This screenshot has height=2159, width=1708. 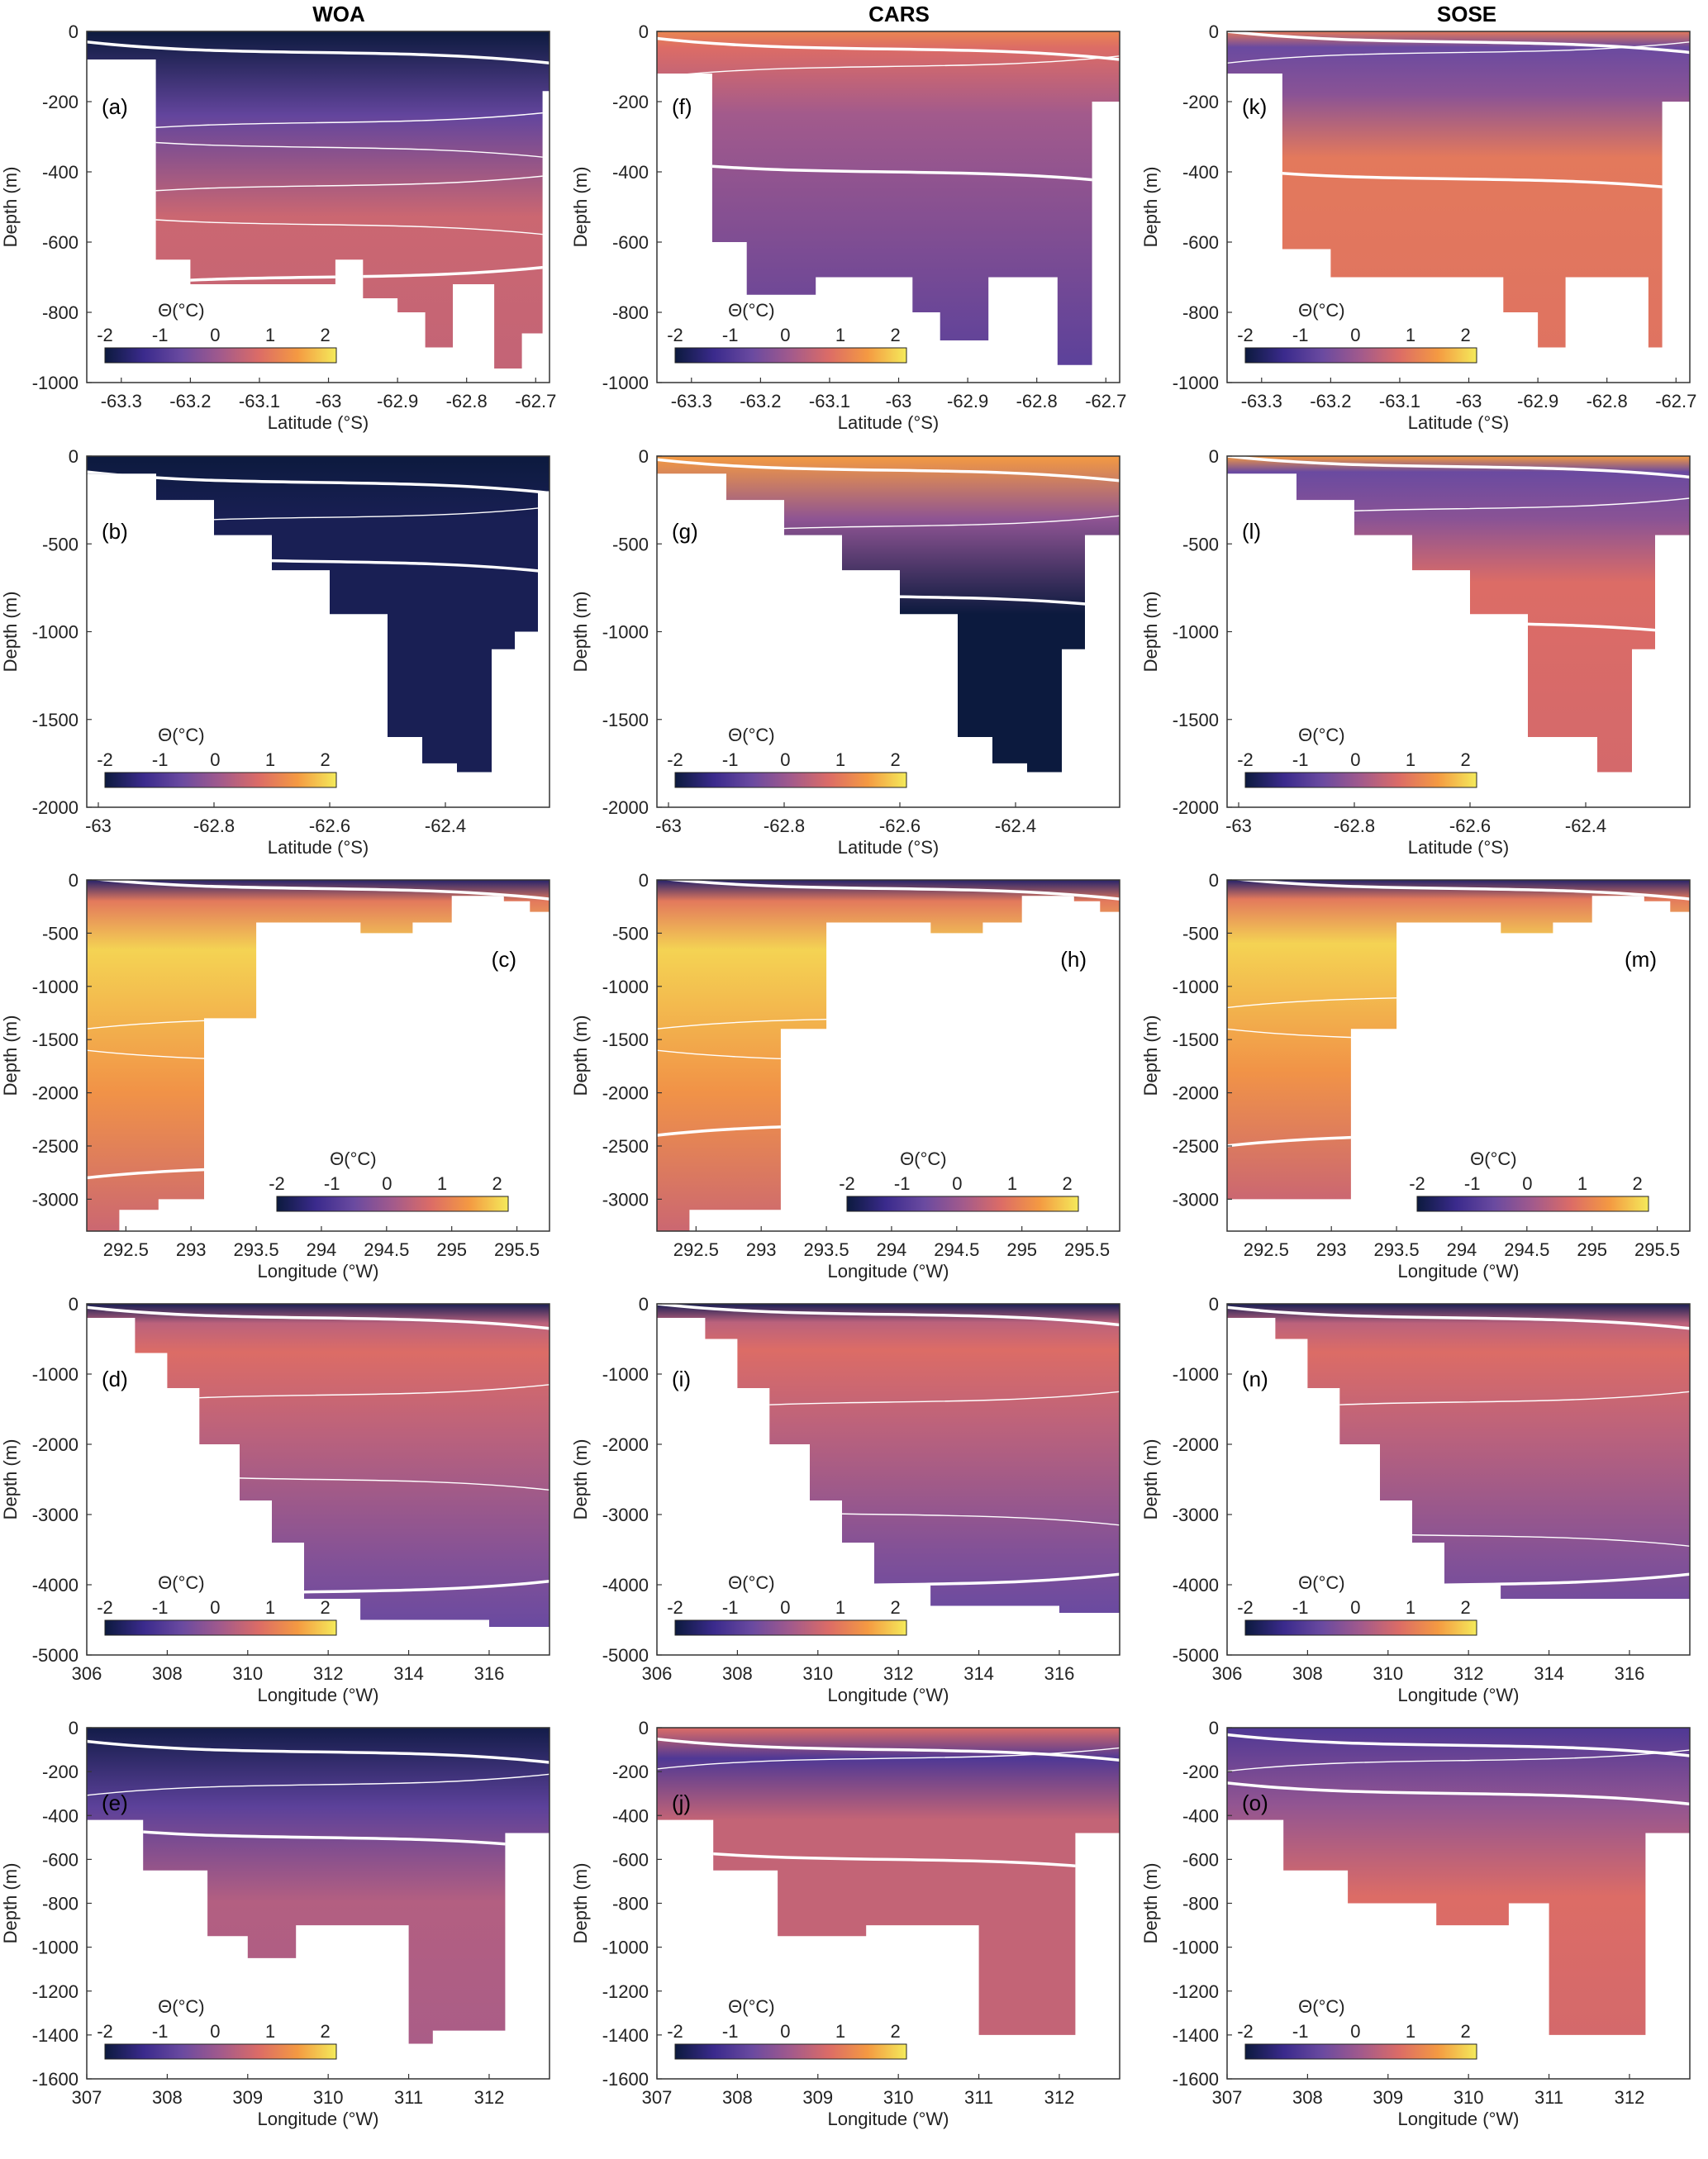 What do you see at coordinates (826, 1249) in the screenshot?
I see `x-tick-label: 293.5` at bounding box center [826, 1249].